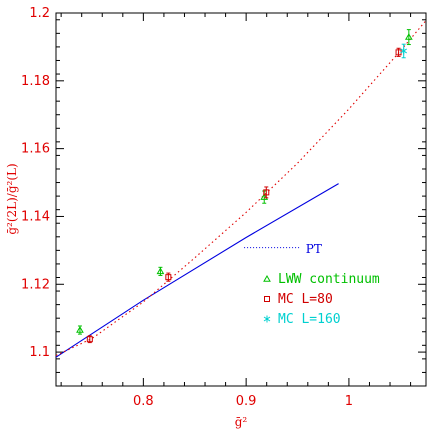 Image resolution: width=436 pixels, height=436 pixels. What do you see at coordinates (35, 216) in the screenshot?
I see `y-tick-label: 1.14` at bounding box center [35, 216].